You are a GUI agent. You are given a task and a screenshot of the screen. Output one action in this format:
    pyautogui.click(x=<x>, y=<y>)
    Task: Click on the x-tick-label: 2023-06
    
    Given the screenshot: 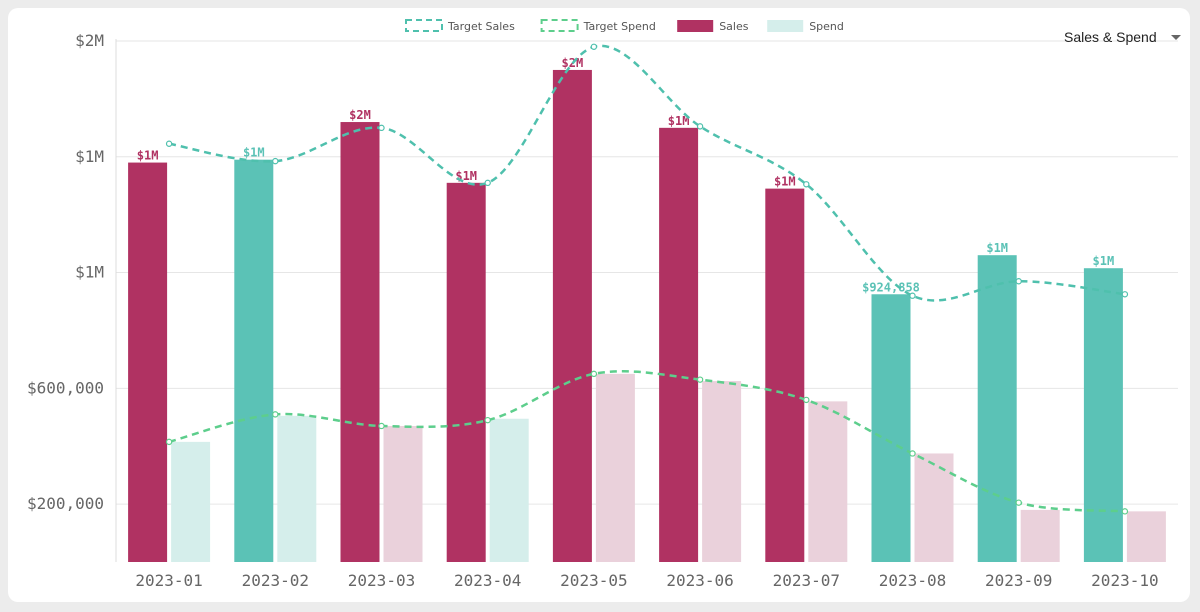 What is the action you would take?
    pyautogui.click(x=699, y=580)
    